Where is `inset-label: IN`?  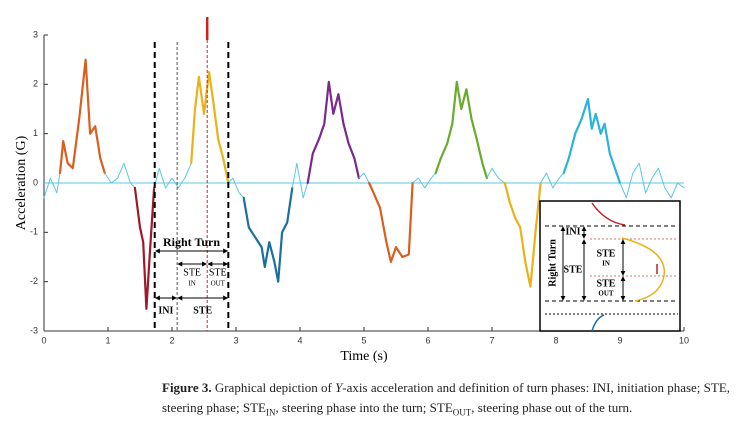
inset-label: IN is located at coordinates (606, 264).